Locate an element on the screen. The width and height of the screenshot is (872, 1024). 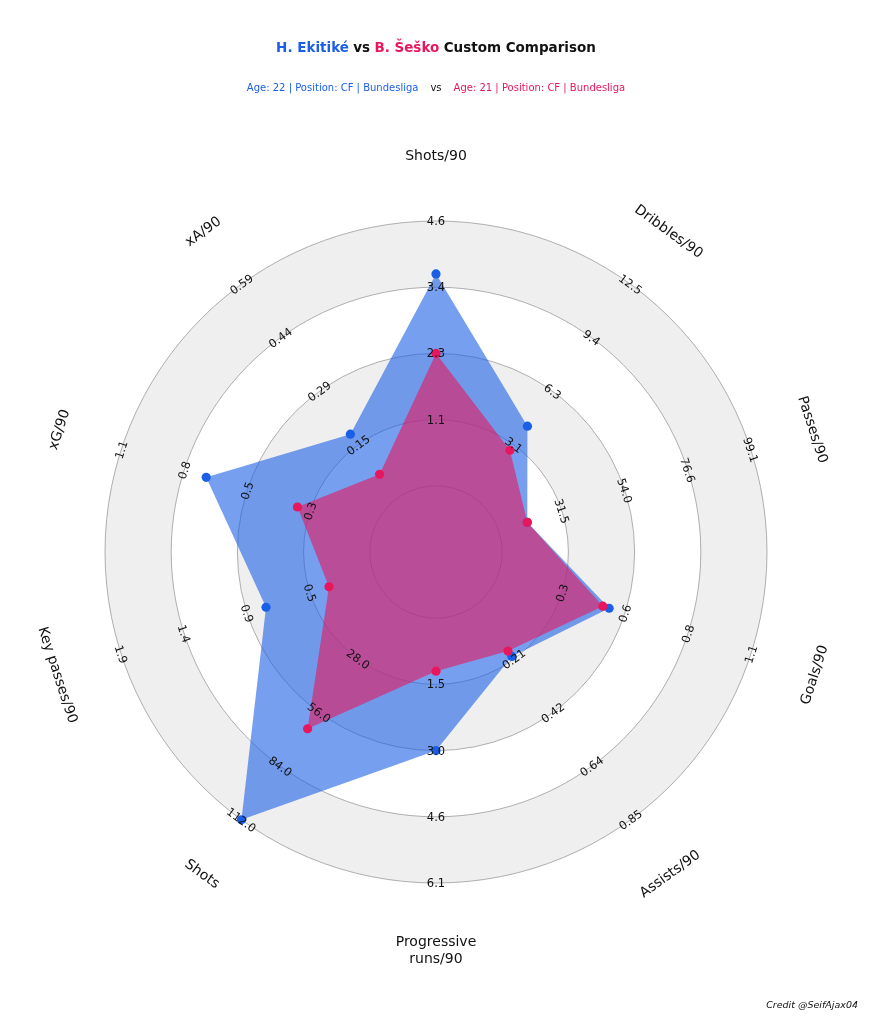
text: 1.4 is located at coordinates (184, 633).